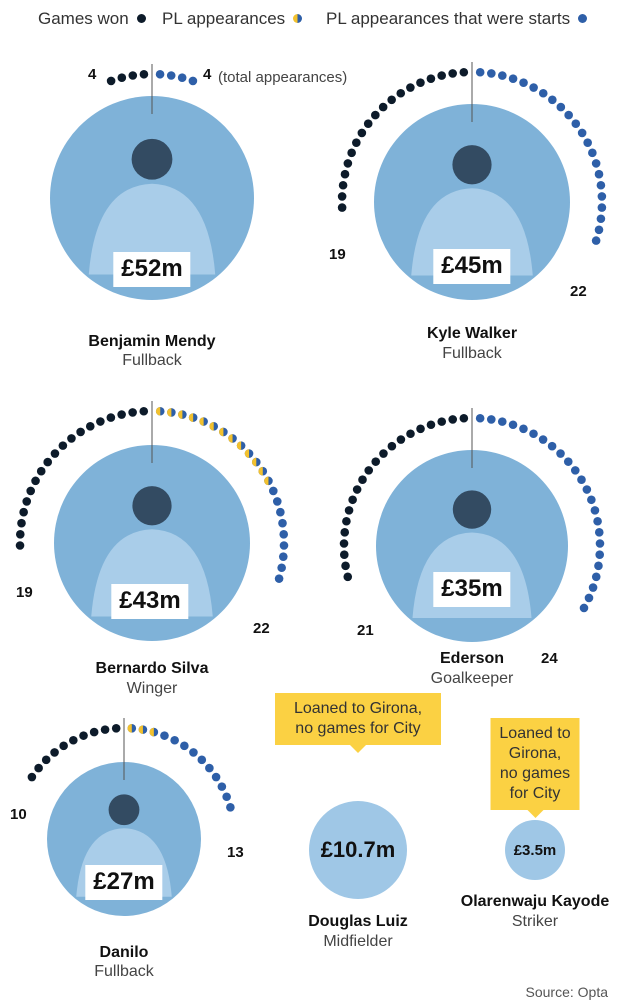  What do you see at coordinates (124, 952) in the screenshot?
I see `name-danilo: Danilo` at bounding box center [124, 952].